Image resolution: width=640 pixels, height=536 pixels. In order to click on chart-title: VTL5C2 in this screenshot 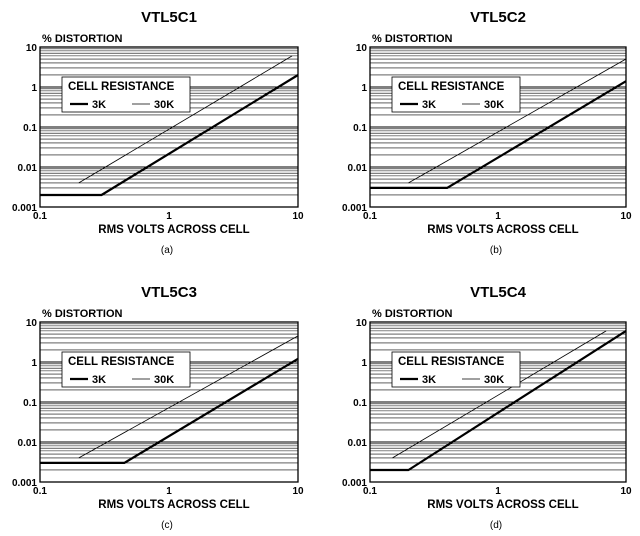, I will do `click(498, 17)`.